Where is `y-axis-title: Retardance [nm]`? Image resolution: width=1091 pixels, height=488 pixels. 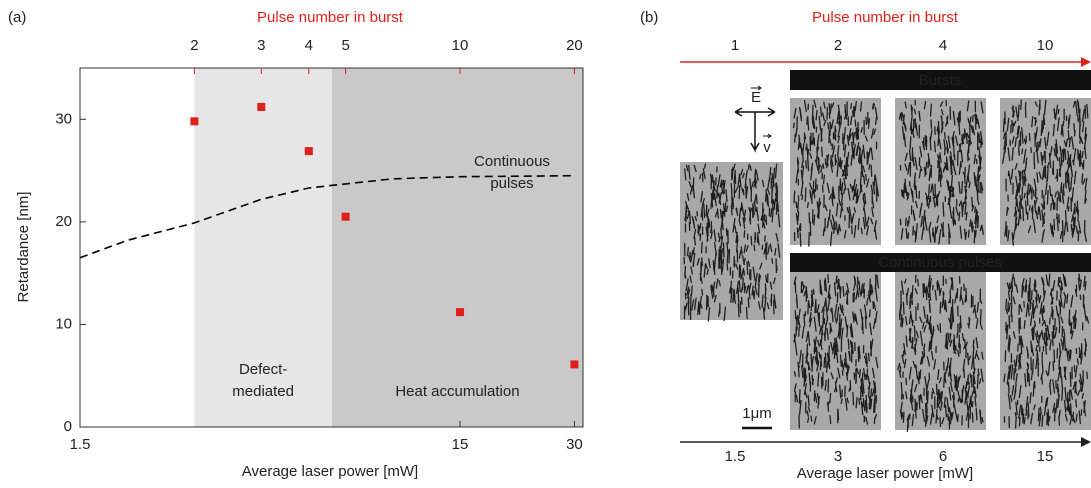 y-axis-title: Retardance [nm] is located at coordinates (23, 247).